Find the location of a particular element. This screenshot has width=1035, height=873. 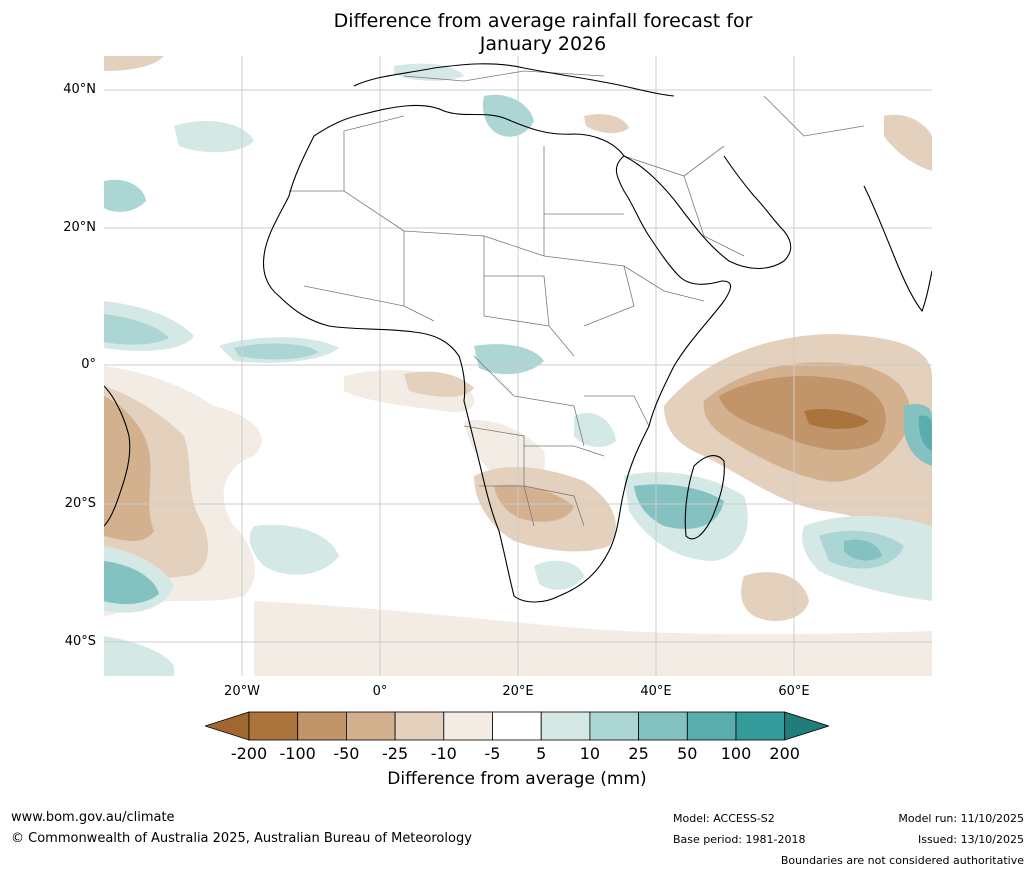

colorbar-tick-label: -50 is located at coordinates (346, 753).